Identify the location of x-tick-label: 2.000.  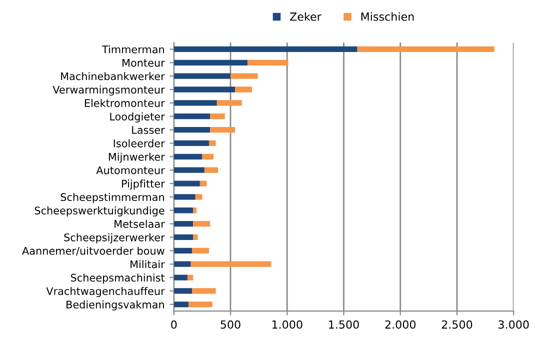
(400, 324).